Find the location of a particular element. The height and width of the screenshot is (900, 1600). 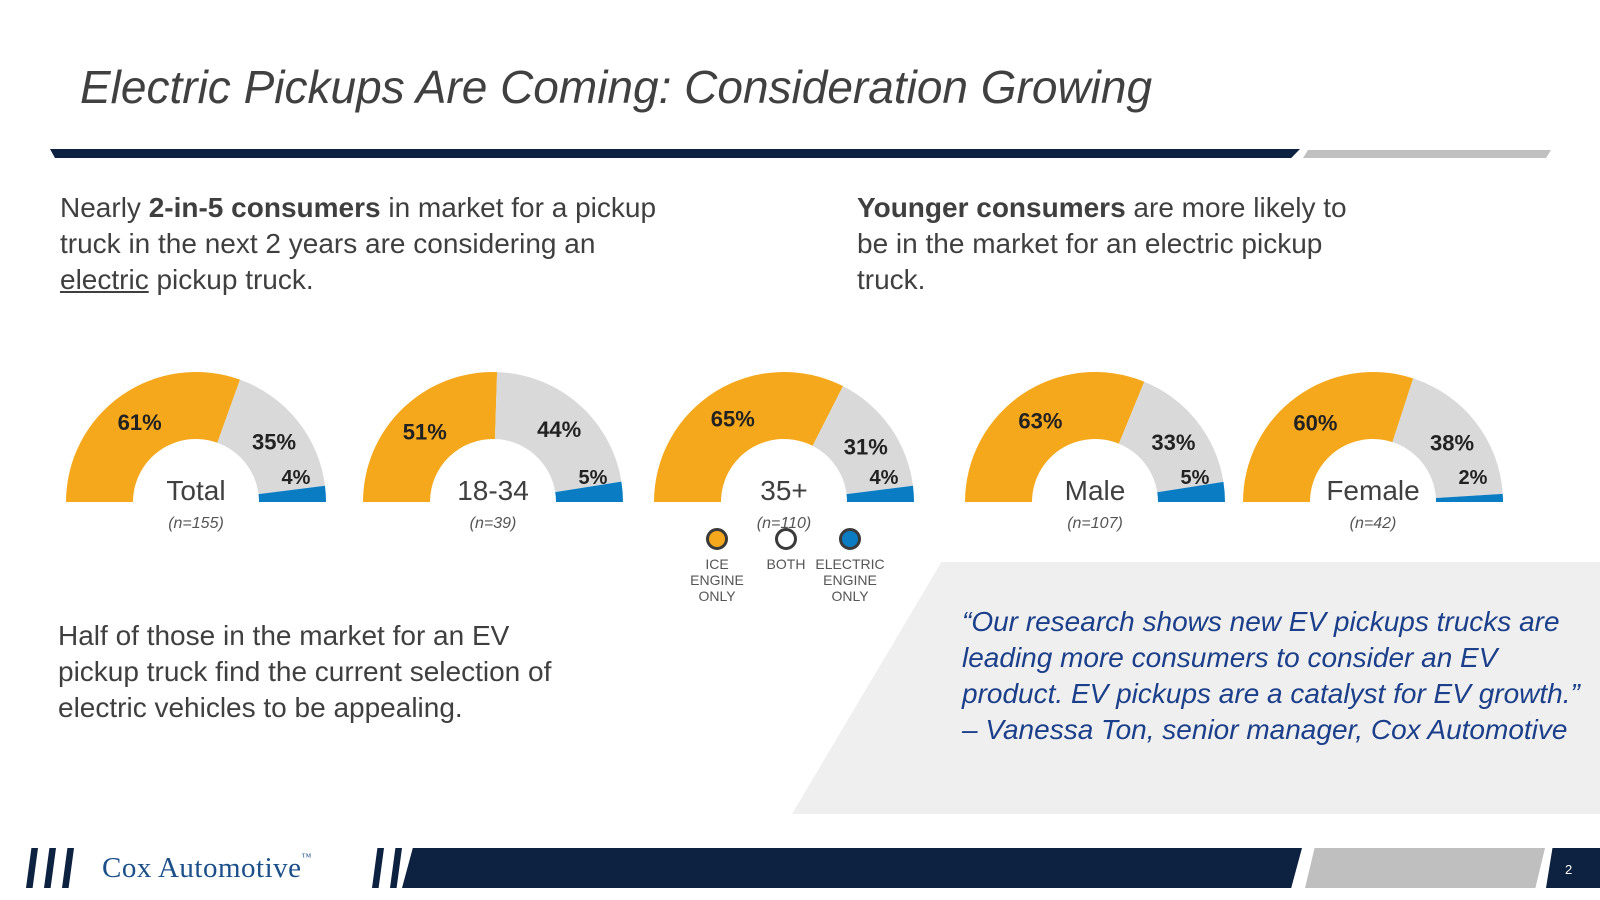

gauge-label-ice: 51% is located at coordinates (425, 432).